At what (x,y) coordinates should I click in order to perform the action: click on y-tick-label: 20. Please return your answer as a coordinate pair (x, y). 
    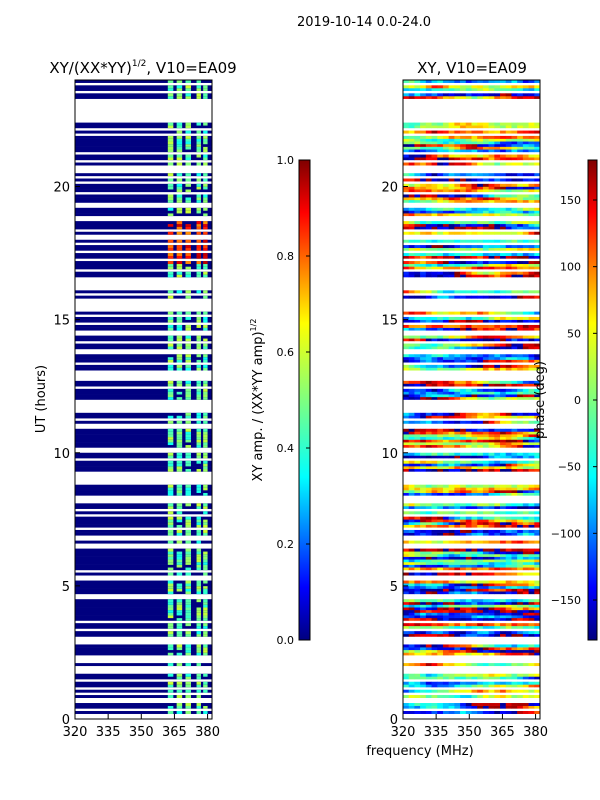
    Looking at the image, I should click on (61, 188).